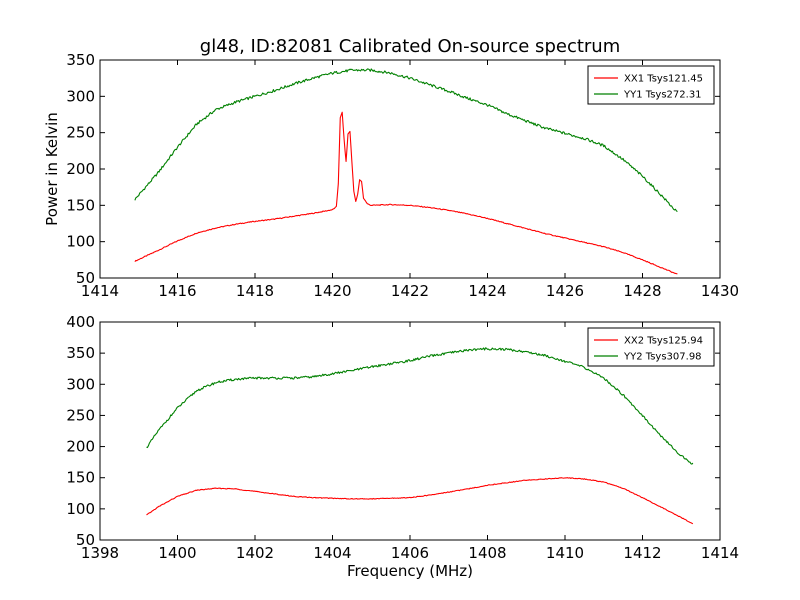 The image size is (800, 600). Describe the element at coordinates (80, 322) in the screenshot. I see `y-tick-label: 400` at that location.